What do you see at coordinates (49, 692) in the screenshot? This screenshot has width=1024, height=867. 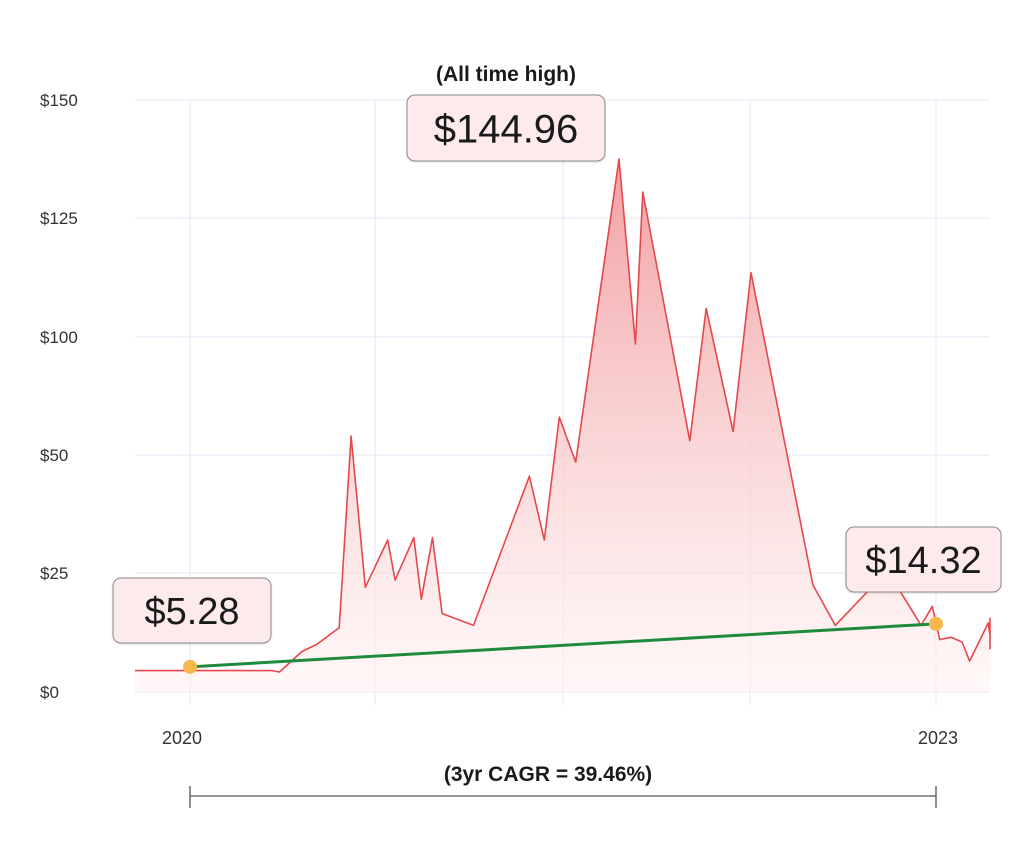 I see `y-tick-label: $0` at bounding box center [49, 692].